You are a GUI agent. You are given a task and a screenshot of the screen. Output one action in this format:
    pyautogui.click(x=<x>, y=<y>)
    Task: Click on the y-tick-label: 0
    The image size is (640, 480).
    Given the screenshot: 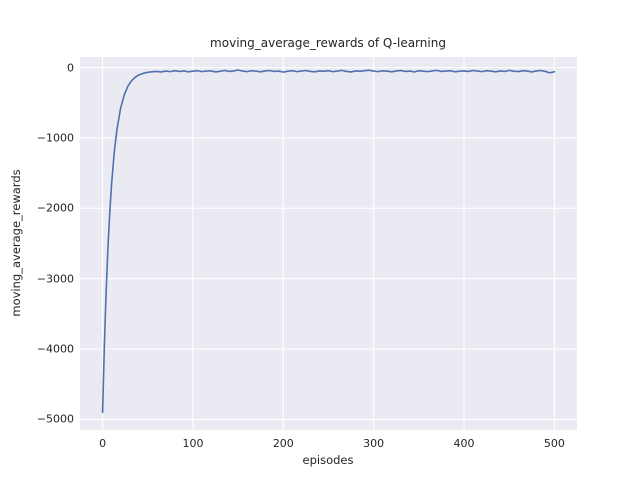 What is the action you would take?
    pyautogui.click(x=70, y=68)
    